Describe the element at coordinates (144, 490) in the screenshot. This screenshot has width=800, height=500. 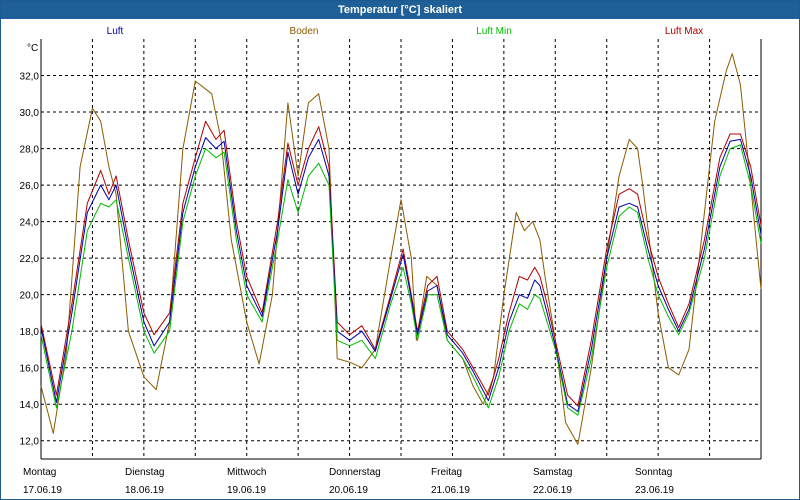
I see `date-label: 18.06.19` at that location.